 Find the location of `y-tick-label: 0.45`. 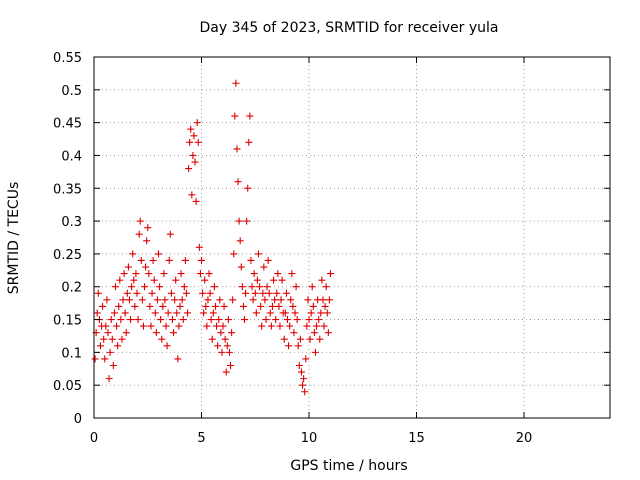

y-tick-label: 0.45 is located at coordinates (67, 124).